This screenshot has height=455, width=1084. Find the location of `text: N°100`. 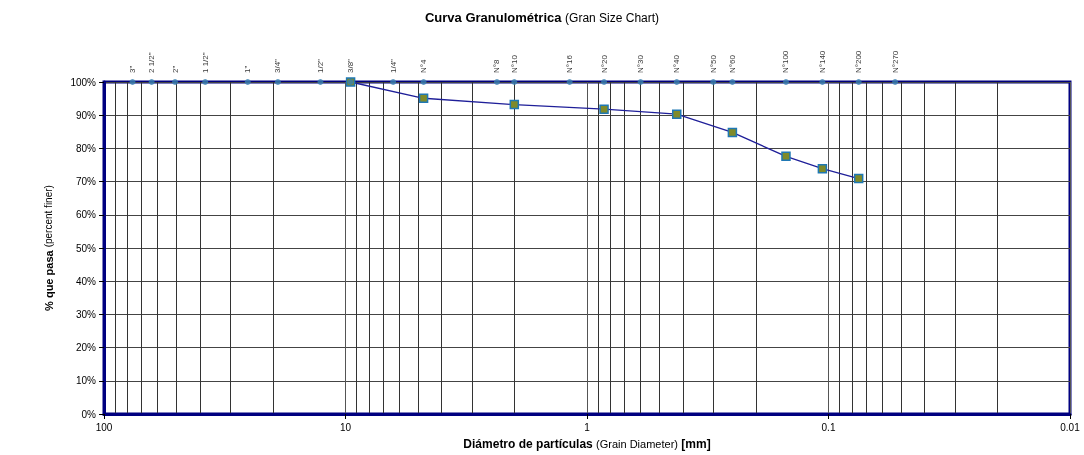

text: N°100 is located at coordinates (786, 61).